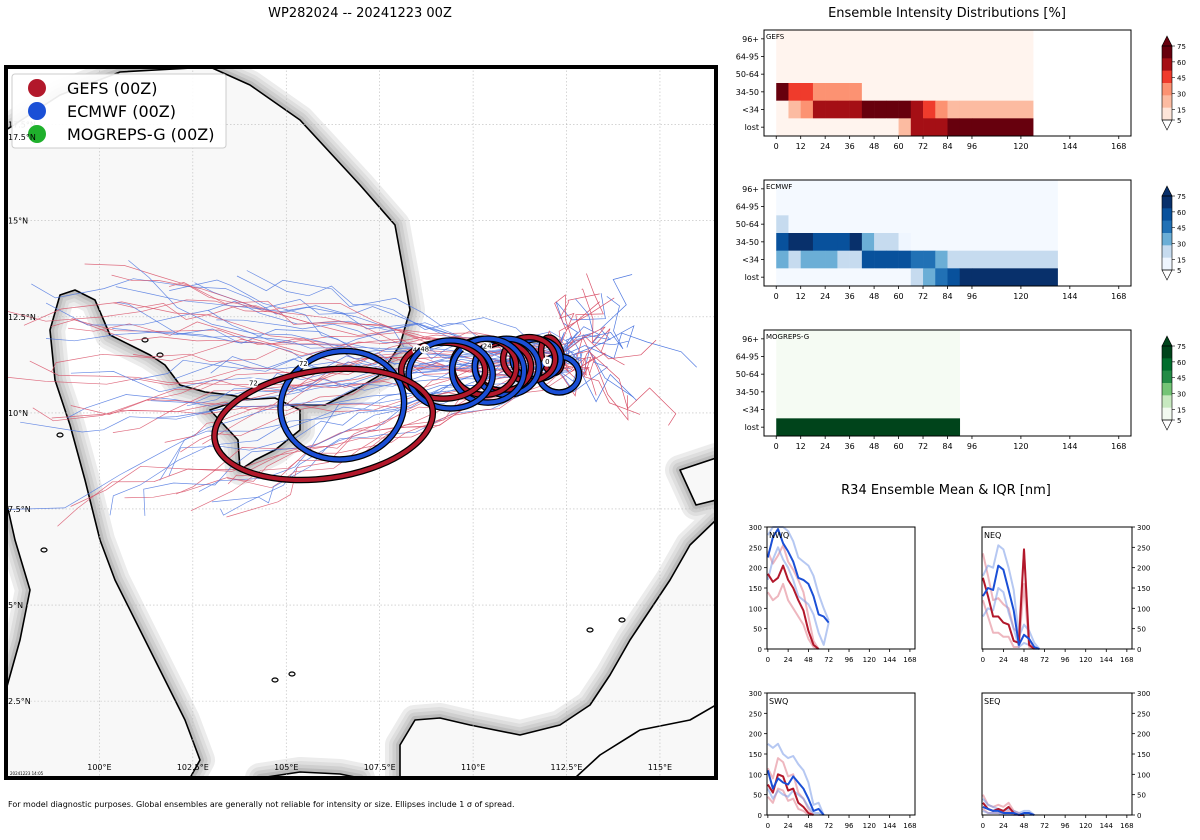  I want to click on r34-ylabel-0: 0, so click(760, 650).